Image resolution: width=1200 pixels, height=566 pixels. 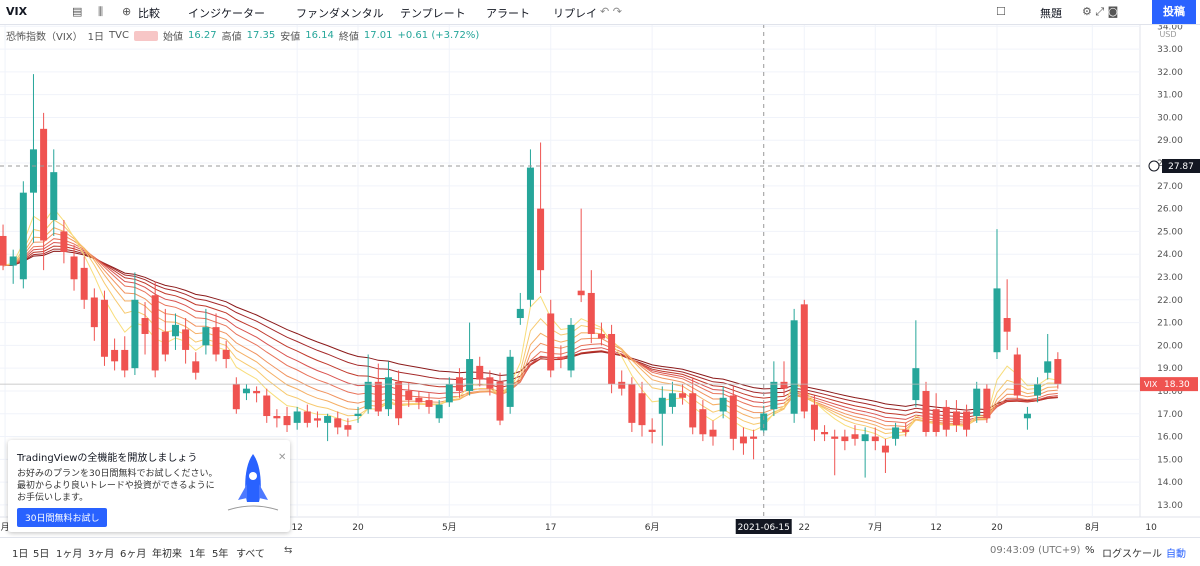 I want to click on x-tick-label: 22, so click(x=804, y=528).